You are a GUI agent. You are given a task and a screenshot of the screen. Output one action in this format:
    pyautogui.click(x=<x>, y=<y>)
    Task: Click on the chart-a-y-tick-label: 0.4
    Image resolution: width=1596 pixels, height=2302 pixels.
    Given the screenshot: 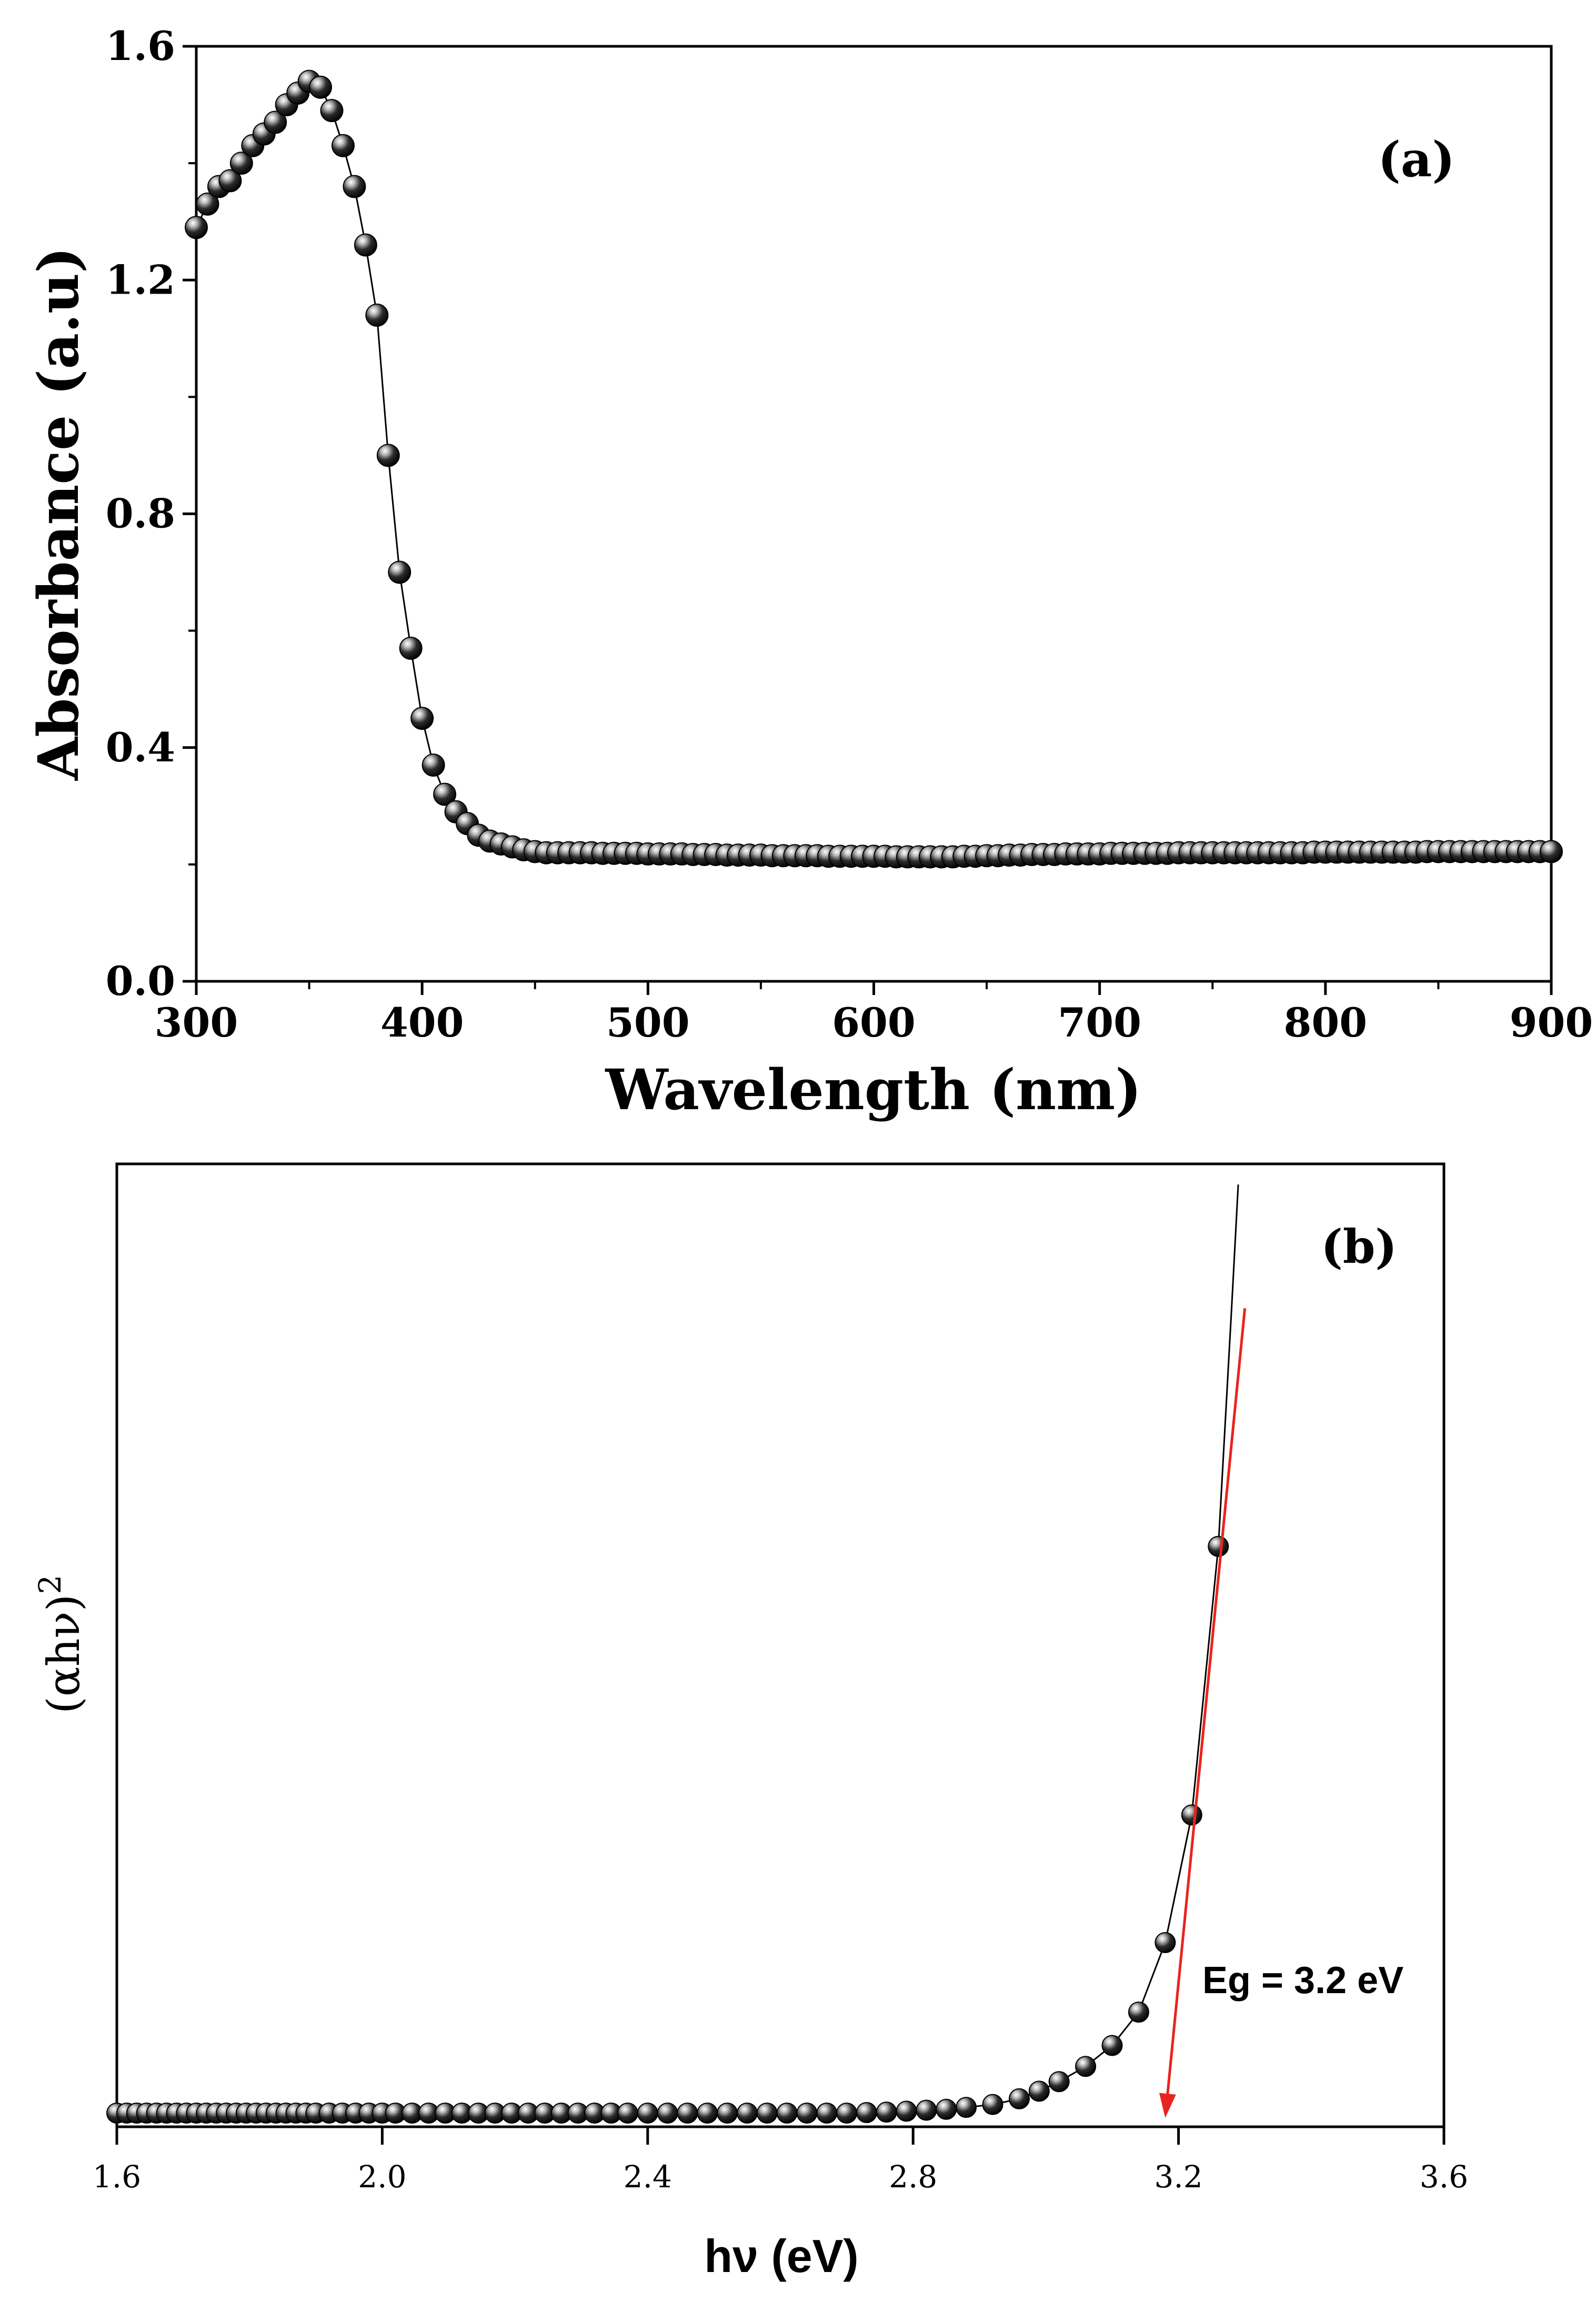 What is the action you would take?
    pyautogui.click(x=141, y=747)
    